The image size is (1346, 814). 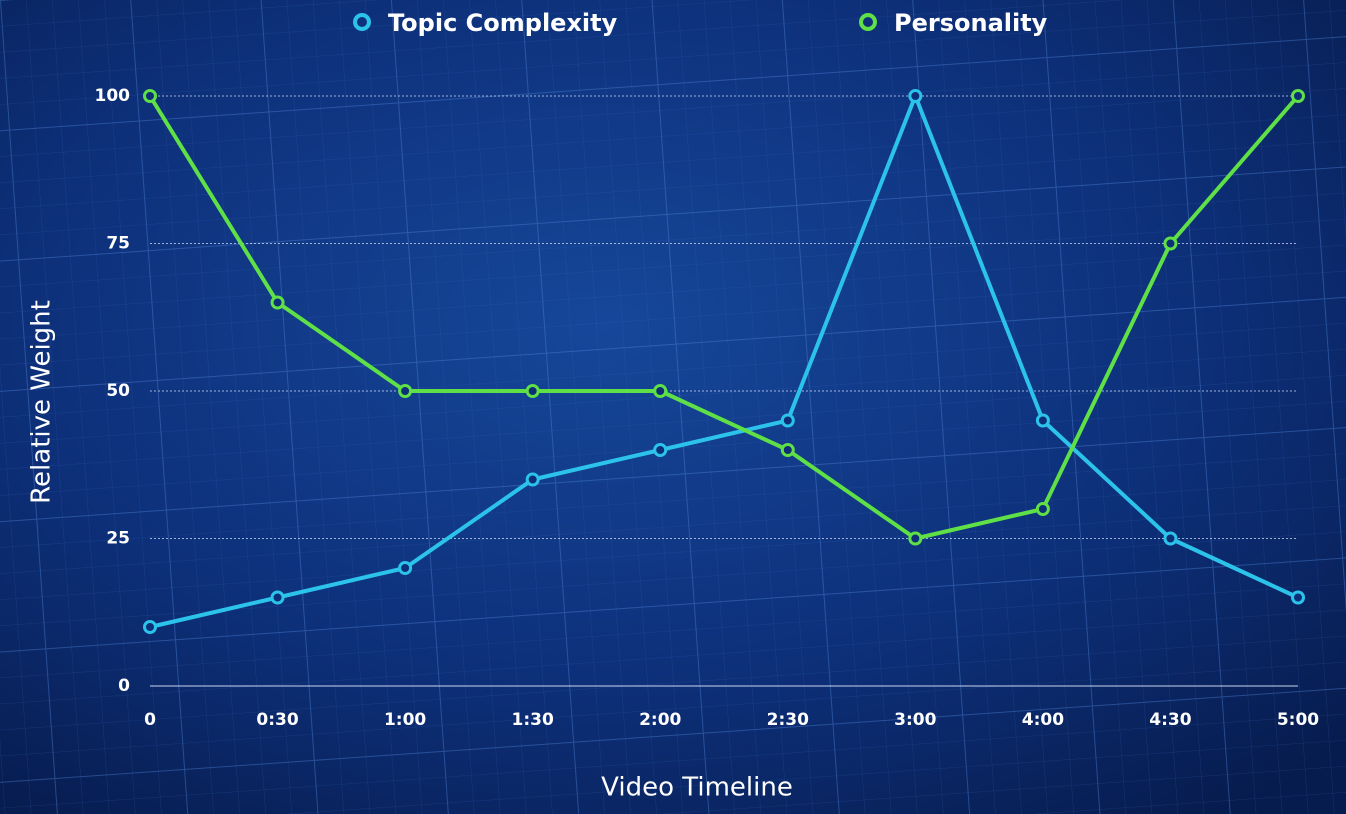 I want to click on x-tick-label: 1:30, so click(x=533, y=720).